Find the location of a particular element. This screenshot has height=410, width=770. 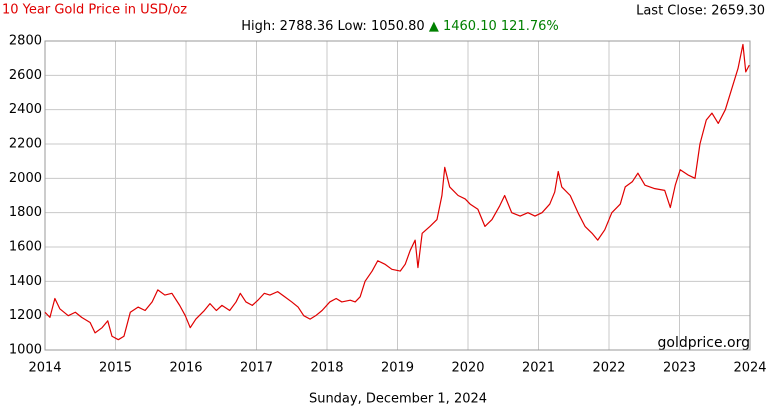

y-tick-label: 1200 is located at coordinates (25, 315).